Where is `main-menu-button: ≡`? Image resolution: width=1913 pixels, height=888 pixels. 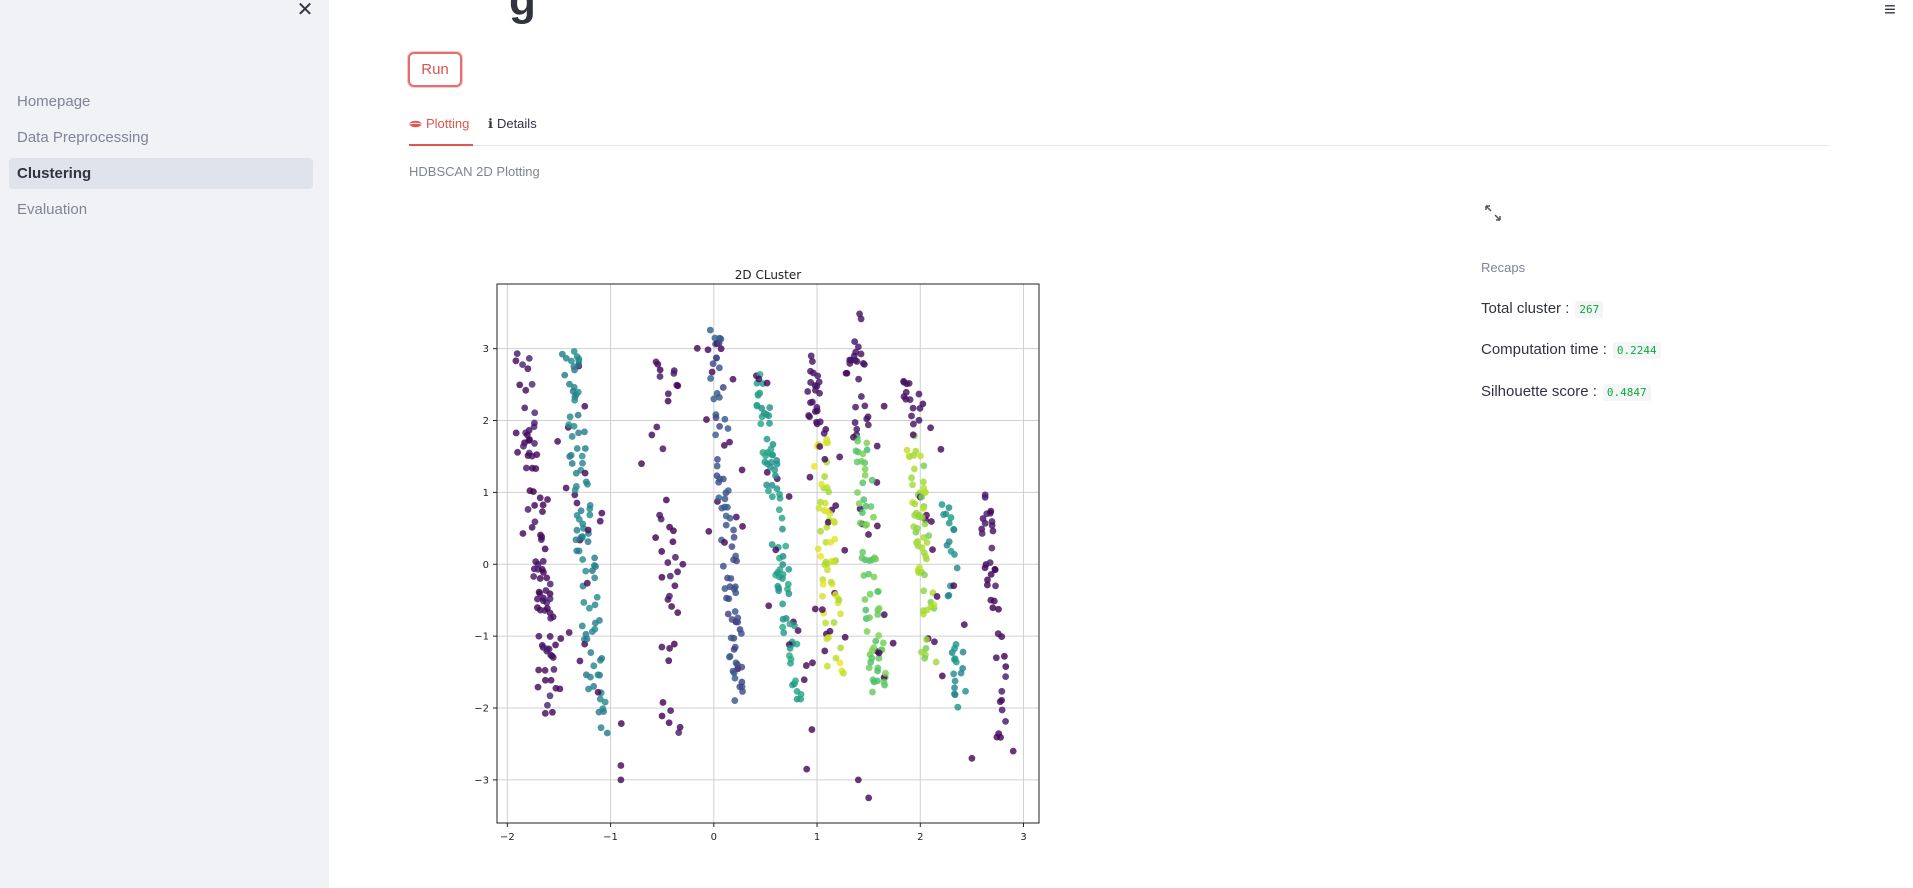 main-menu-button: ≡ is located at coordinates (1890, 11).